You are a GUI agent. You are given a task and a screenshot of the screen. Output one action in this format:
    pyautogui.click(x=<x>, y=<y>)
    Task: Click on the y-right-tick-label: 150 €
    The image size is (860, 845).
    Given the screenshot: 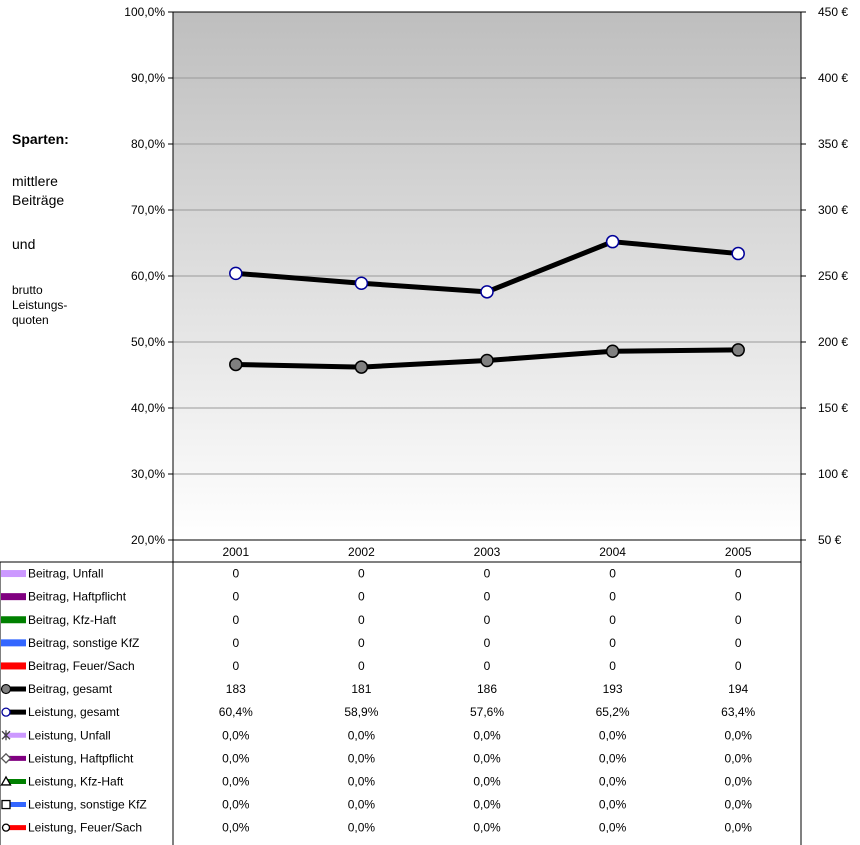 What is the action you would take?
    pyautogui.click(x=833, y=408)
    